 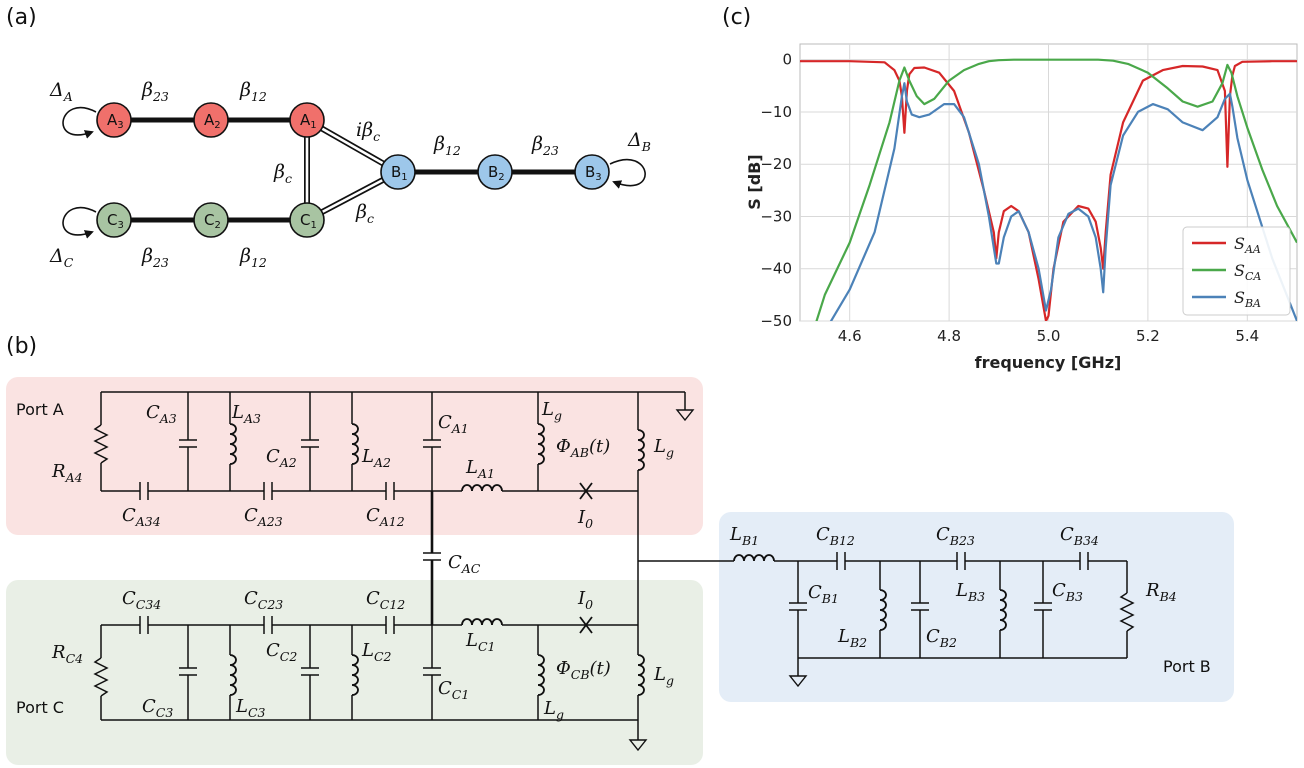 What do you see at coordinates (355, 675) in the screenshot?
I see `inductor-lc2` at bounding box center [355, 675].